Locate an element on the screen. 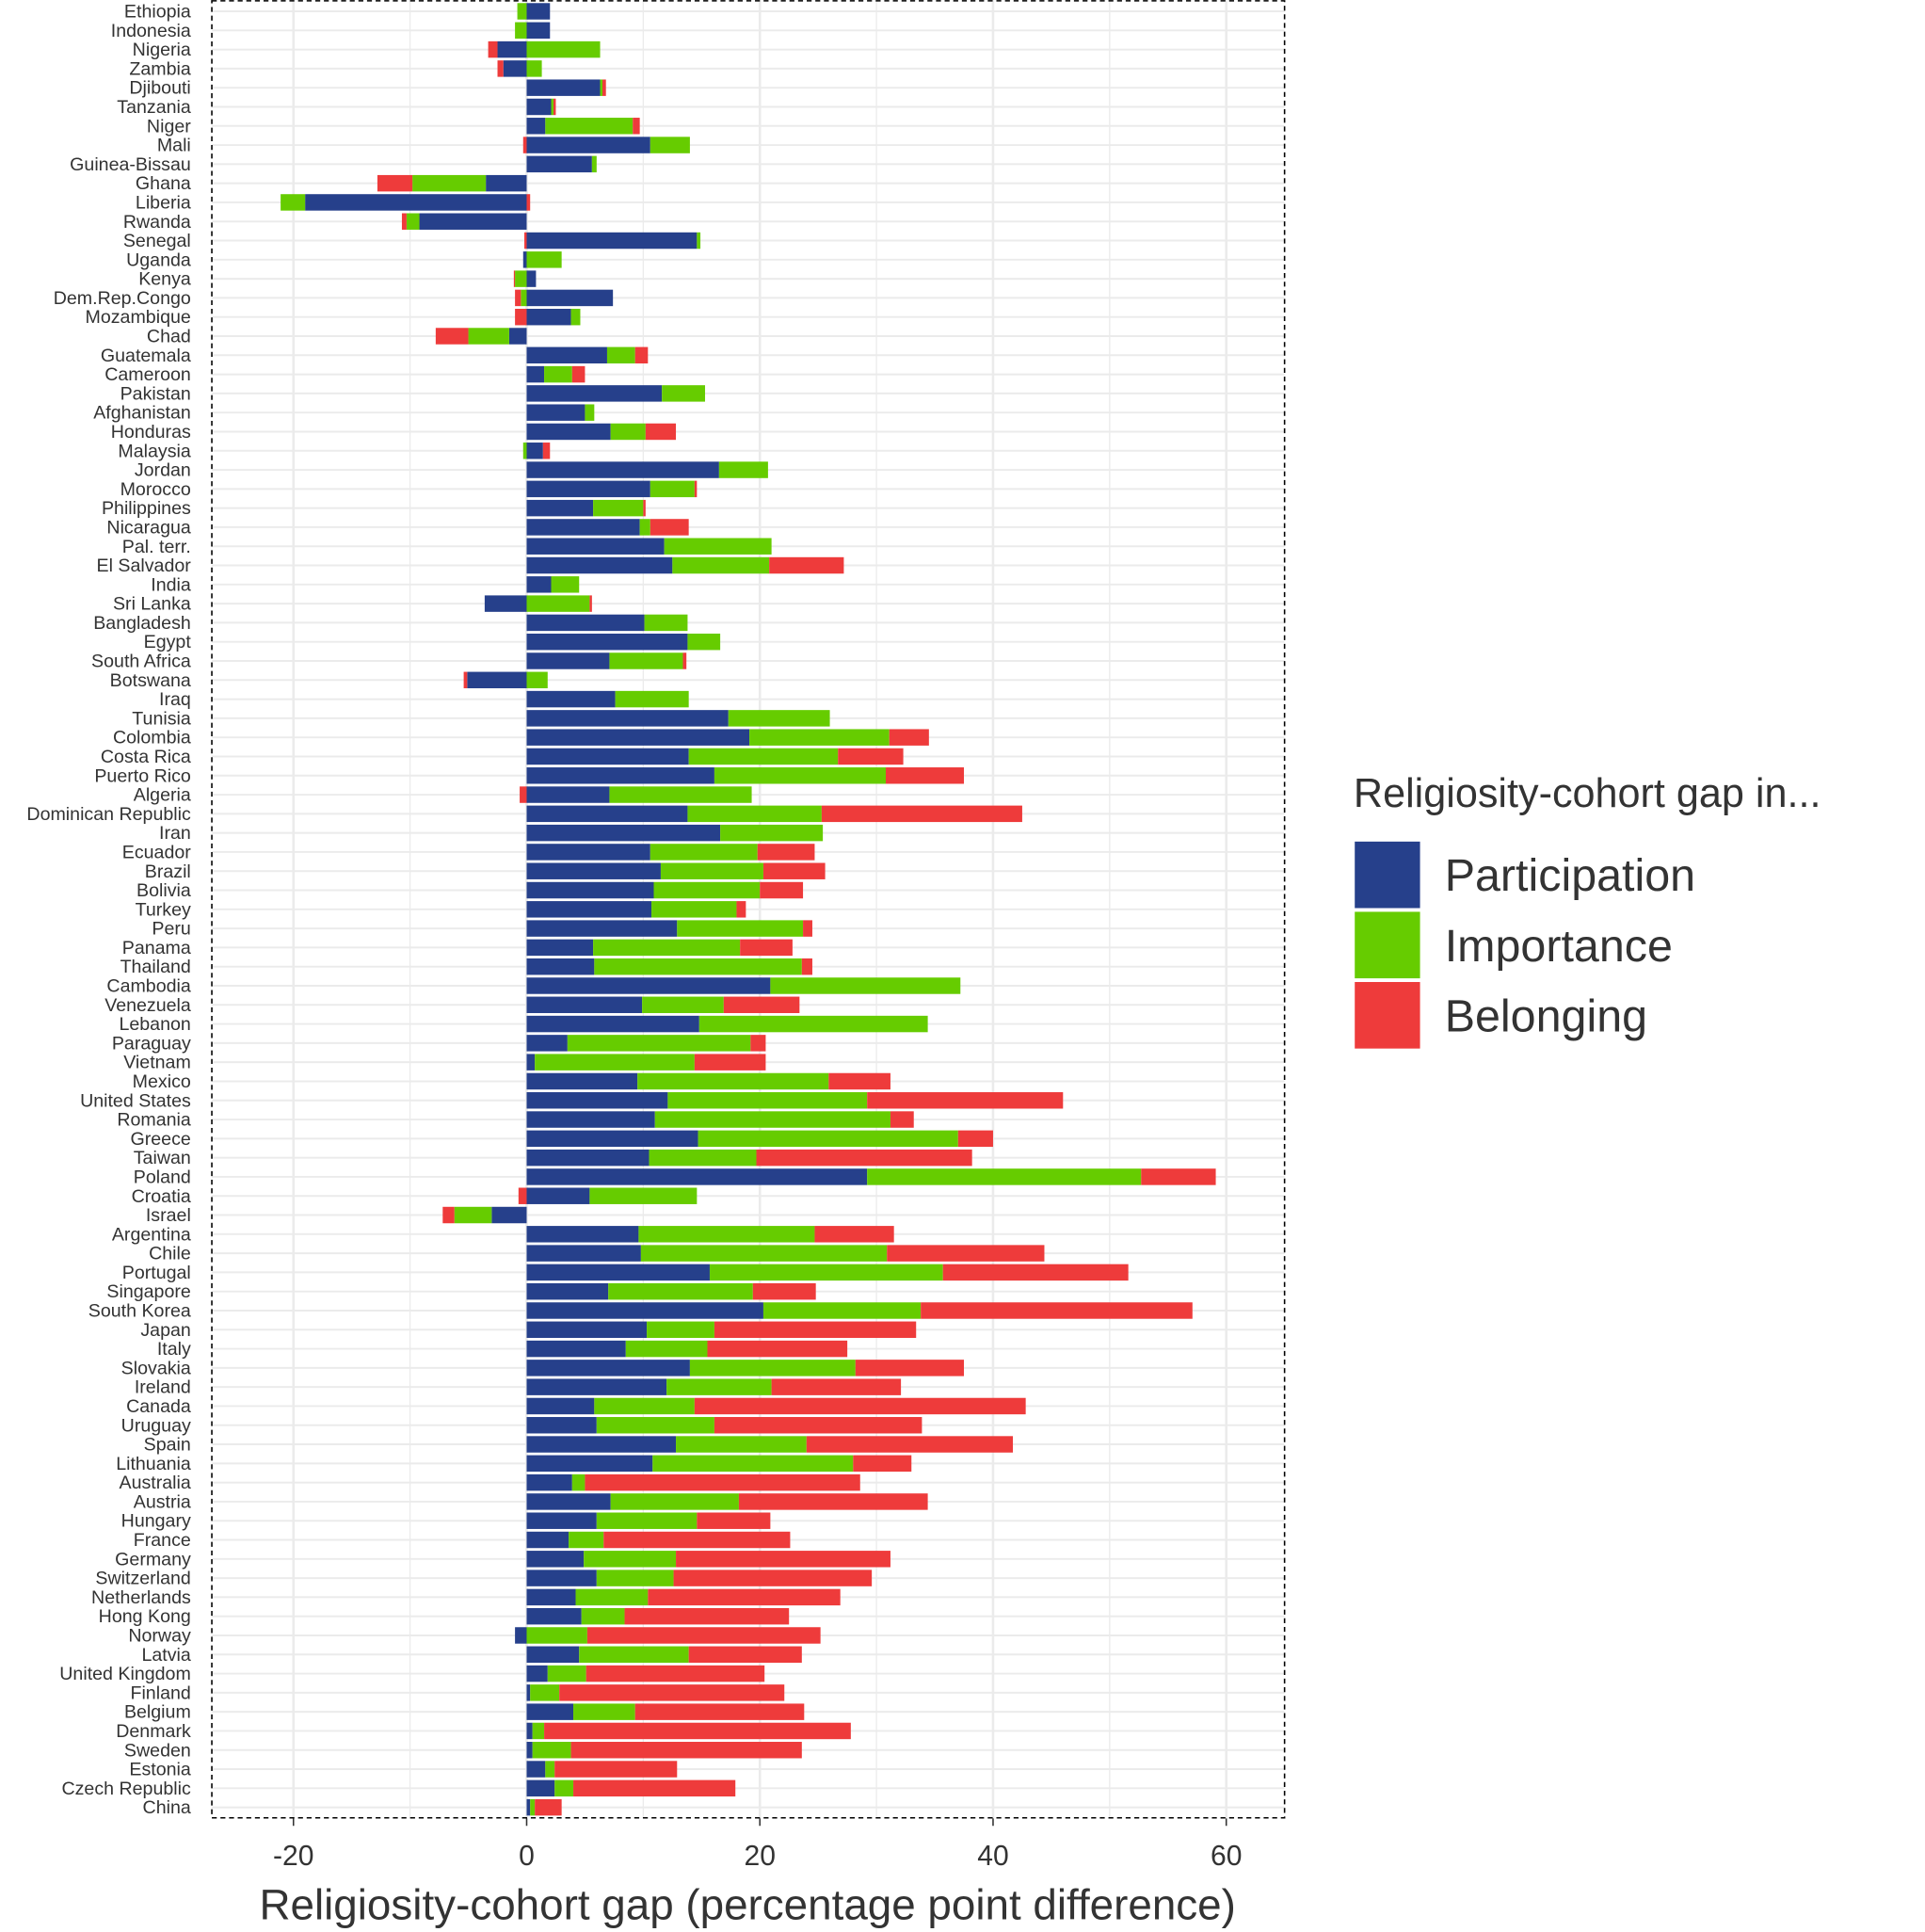  y-tick-label: Taiwan is located at coordinates (162, 1158).